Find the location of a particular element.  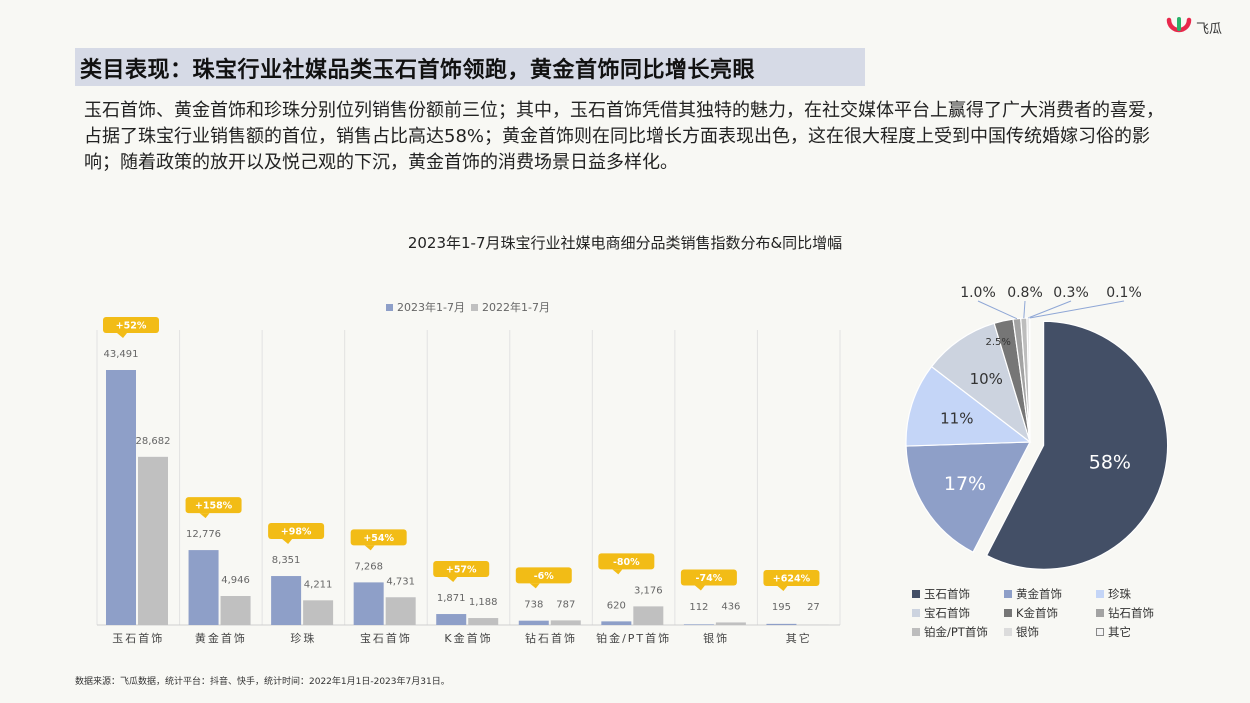

growth-badge: +158% is located at coordinates (213, 508).